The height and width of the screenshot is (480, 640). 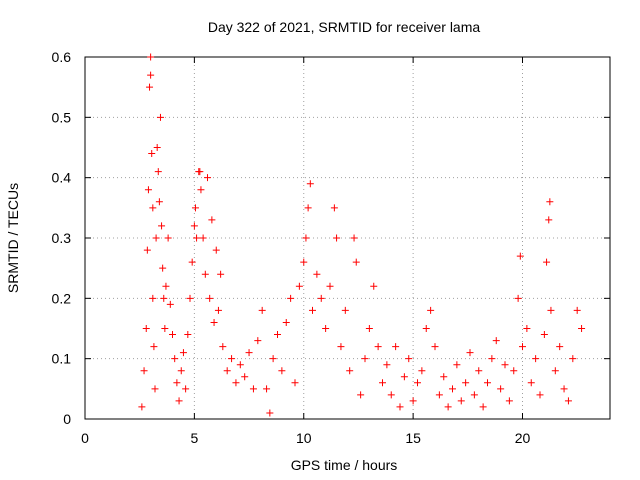 I want to click on x-tick-label: 0, so click(x=85, y=438).